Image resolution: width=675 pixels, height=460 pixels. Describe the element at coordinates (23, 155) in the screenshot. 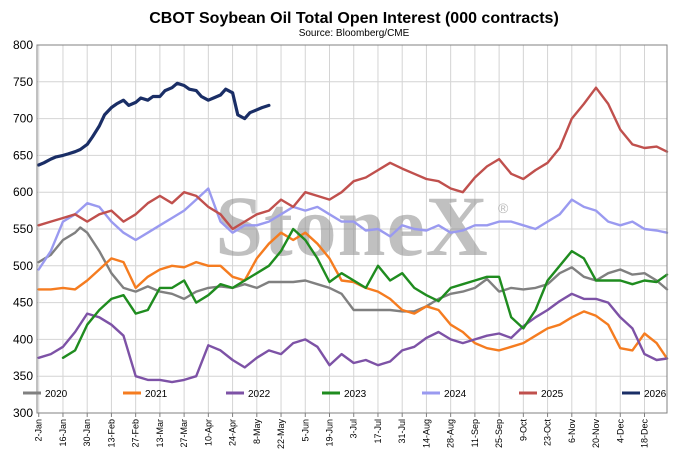

I see `y-tick-label: 650` at that location.